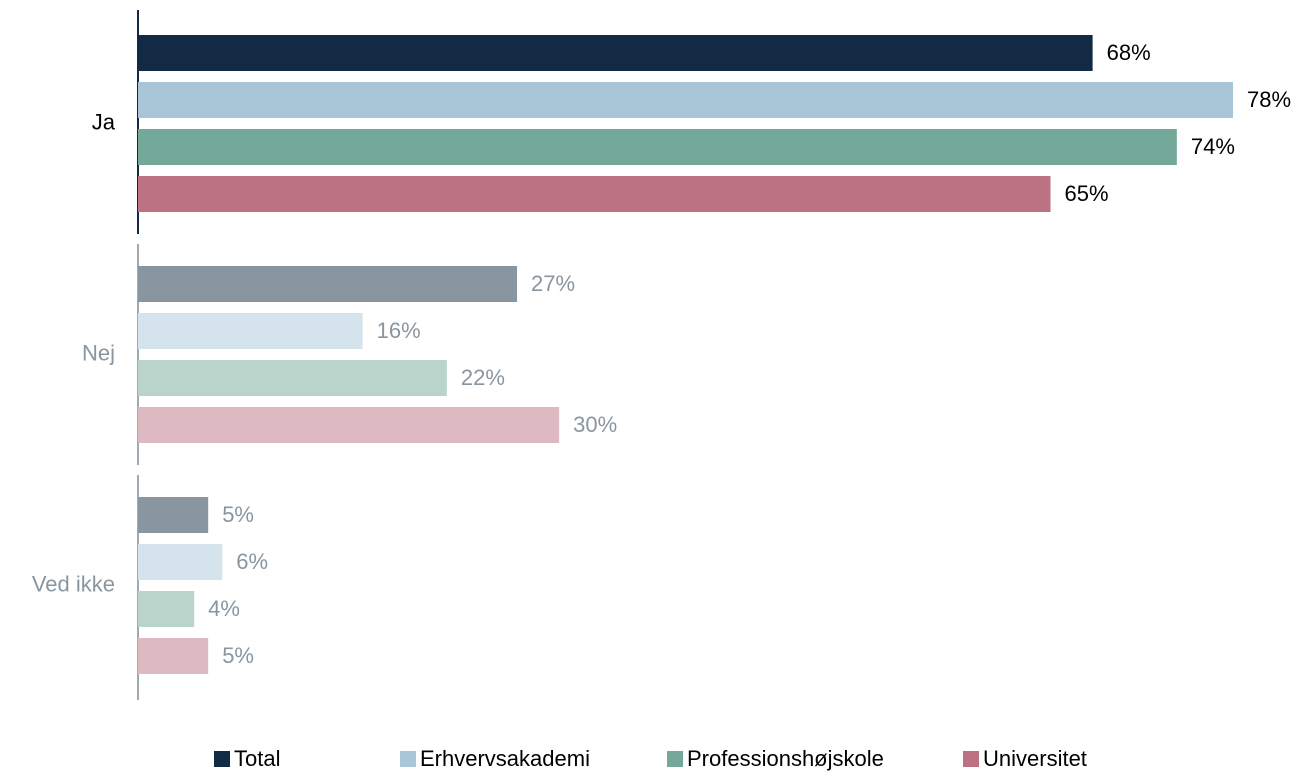 This screenshot has width=1306, height=771. What do you see at coordinates (553, 283) in the screenshot?
I see `value-label: 27%` at bounding box center [553, 283].